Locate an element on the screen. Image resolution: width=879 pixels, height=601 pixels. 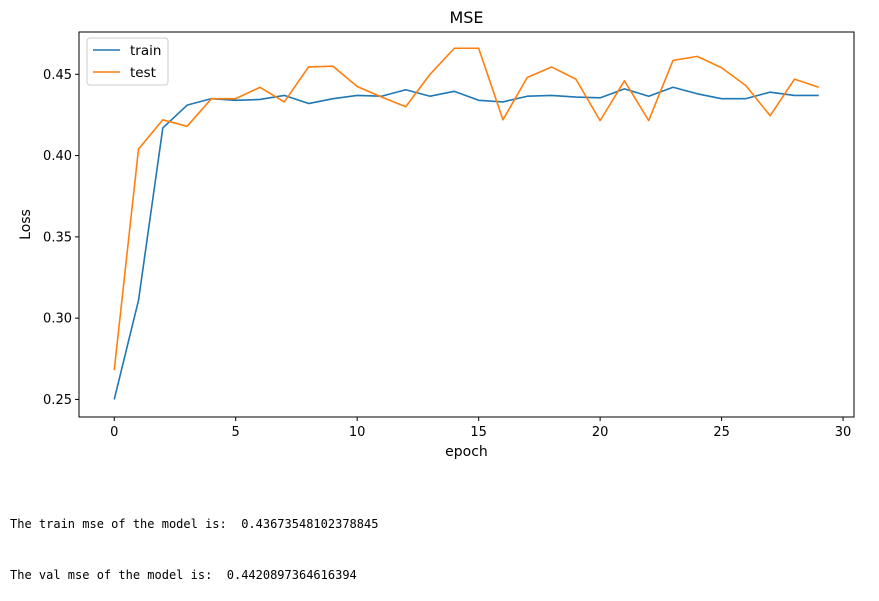
x-tick-label: 20 is located at coordinates (600, 432).